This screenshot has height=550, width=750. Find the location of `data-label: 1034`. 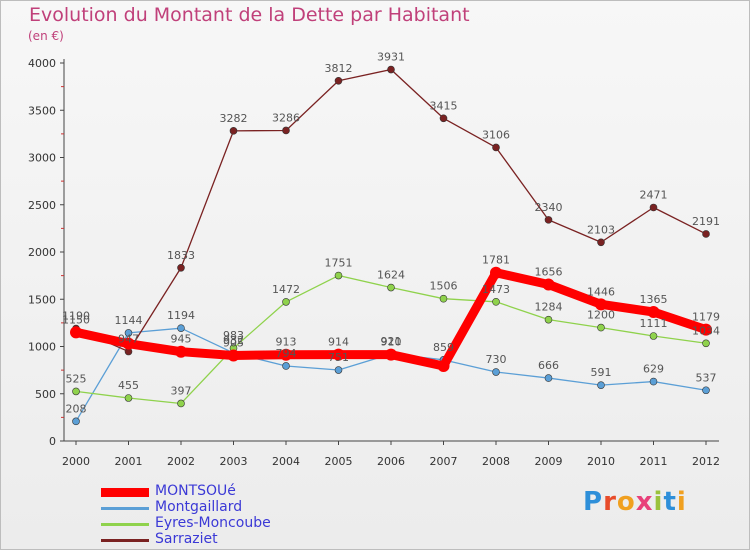

data-label: 1034 is located at coordinates (706, 330).